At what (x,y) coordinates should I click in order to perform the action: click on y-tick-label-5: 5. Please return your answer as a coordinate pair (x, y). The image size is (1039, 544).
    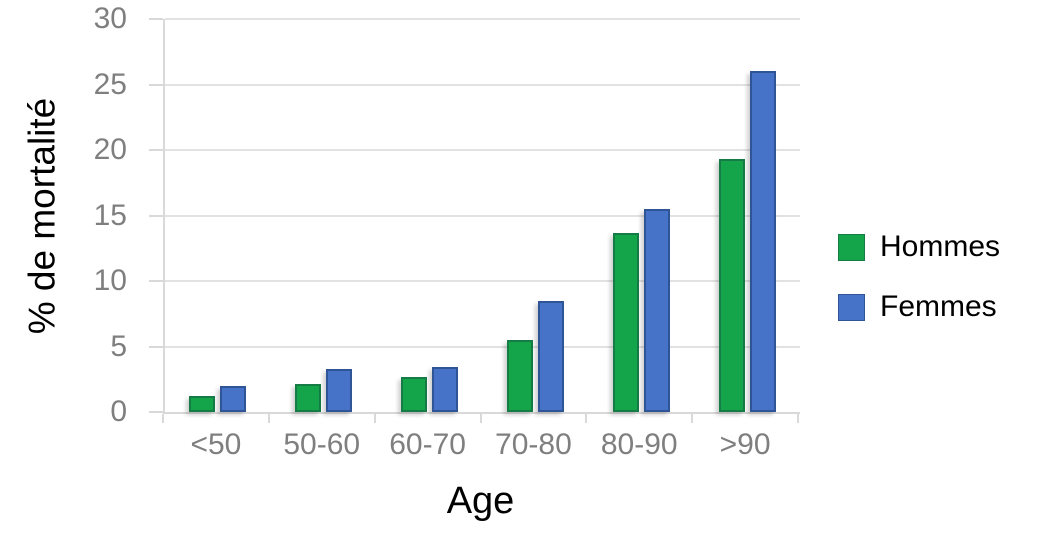
    Looking at the image, I should click on (118, 346).